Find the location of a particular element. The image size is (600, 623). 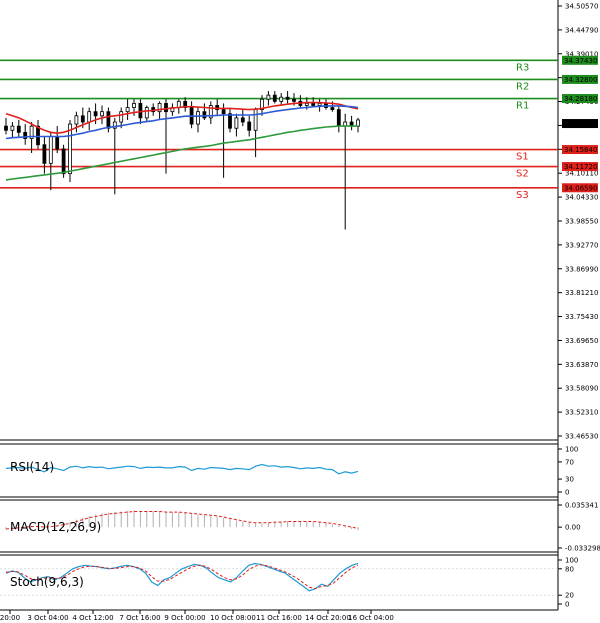

macd-panel: 0.035341 0.00 -0.033298 is located at coordinates (302, 527).